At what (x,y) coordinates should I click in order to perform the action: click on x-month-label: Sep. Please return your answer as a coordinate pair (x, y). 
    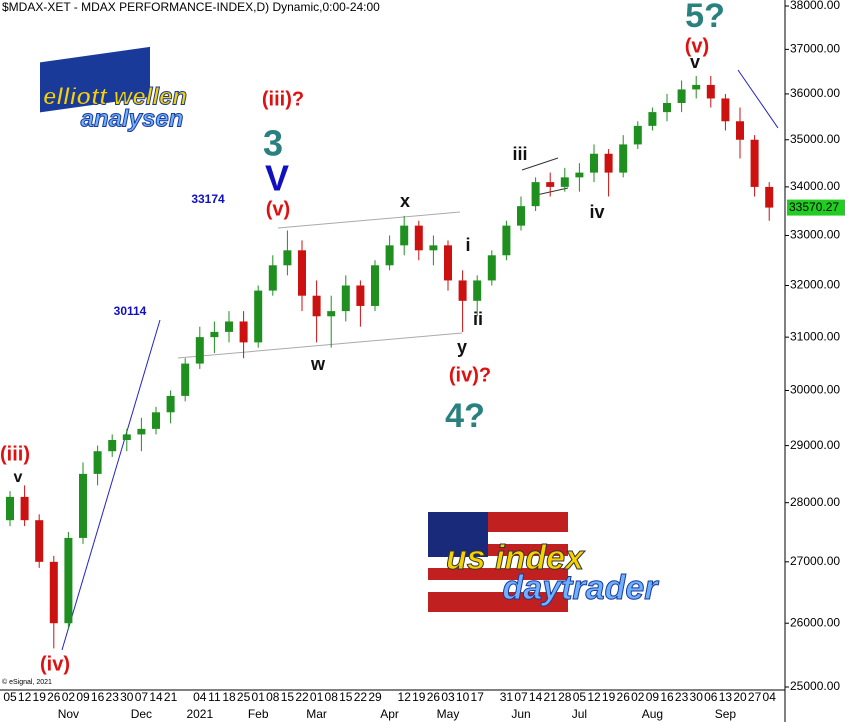
    Looking at the image, I should click on (726, 714).